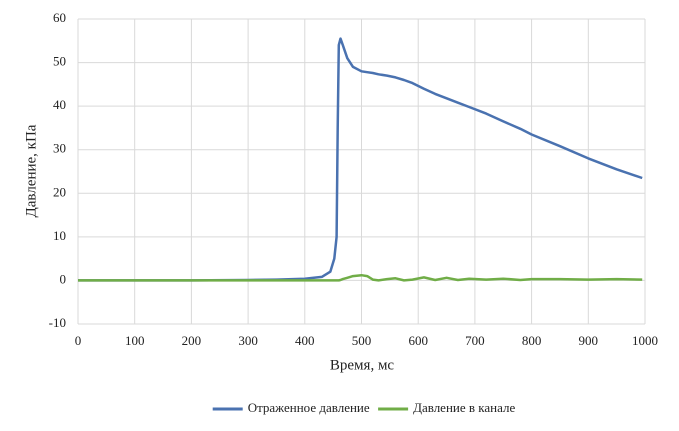 The height and width of the screenshot is (431, 679). I want to click on line-series, so click(360, 277).